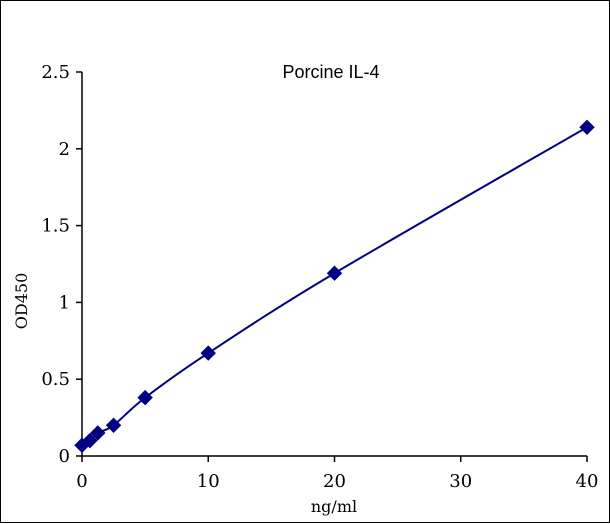 The height and width of the screenshot is (524, 610). I want to click on x-tick-label: 0, so click(81, 481).